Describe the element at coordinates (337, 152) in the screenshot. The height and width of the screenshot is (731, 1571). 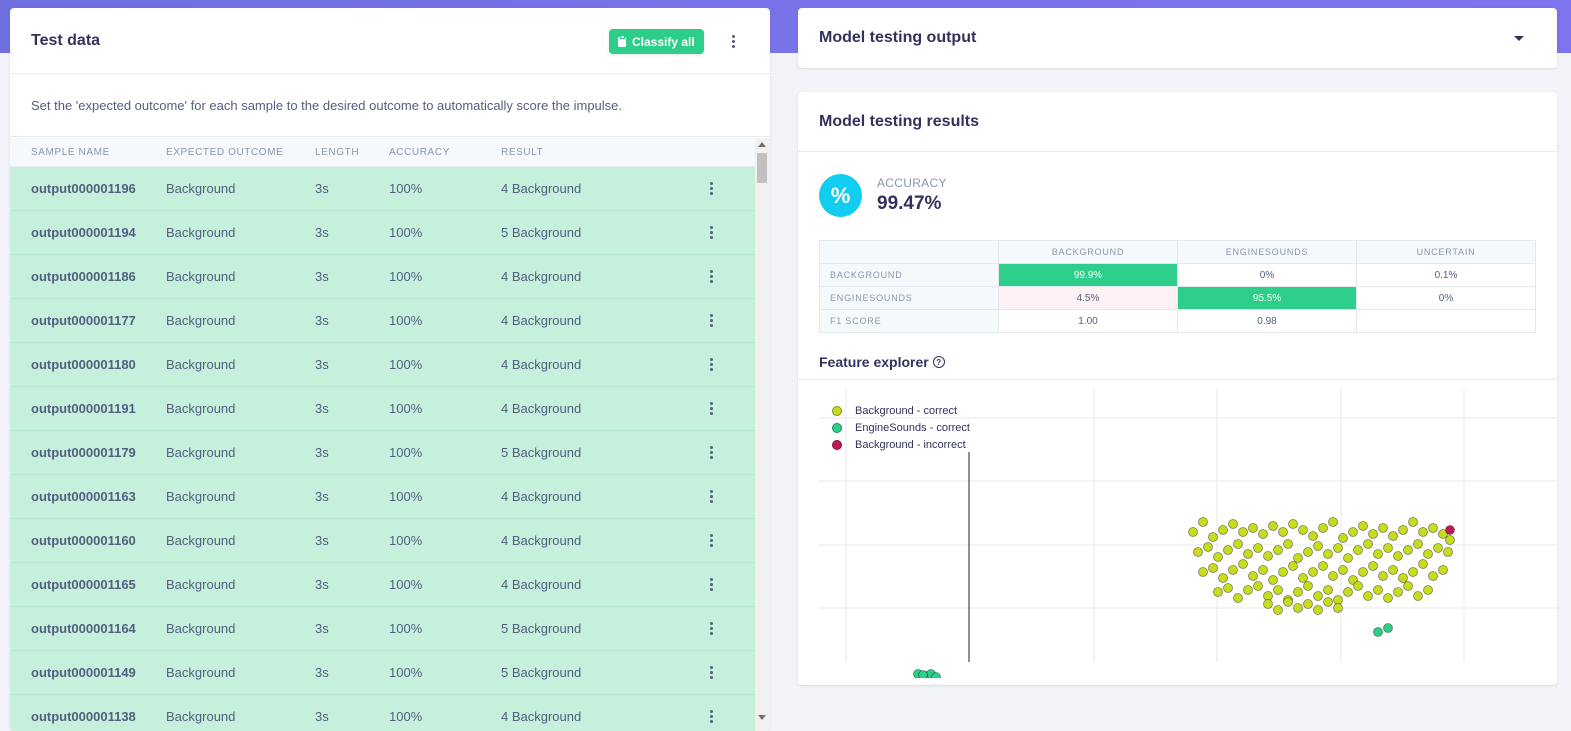
I see `col-length: LENGTH` at that location.